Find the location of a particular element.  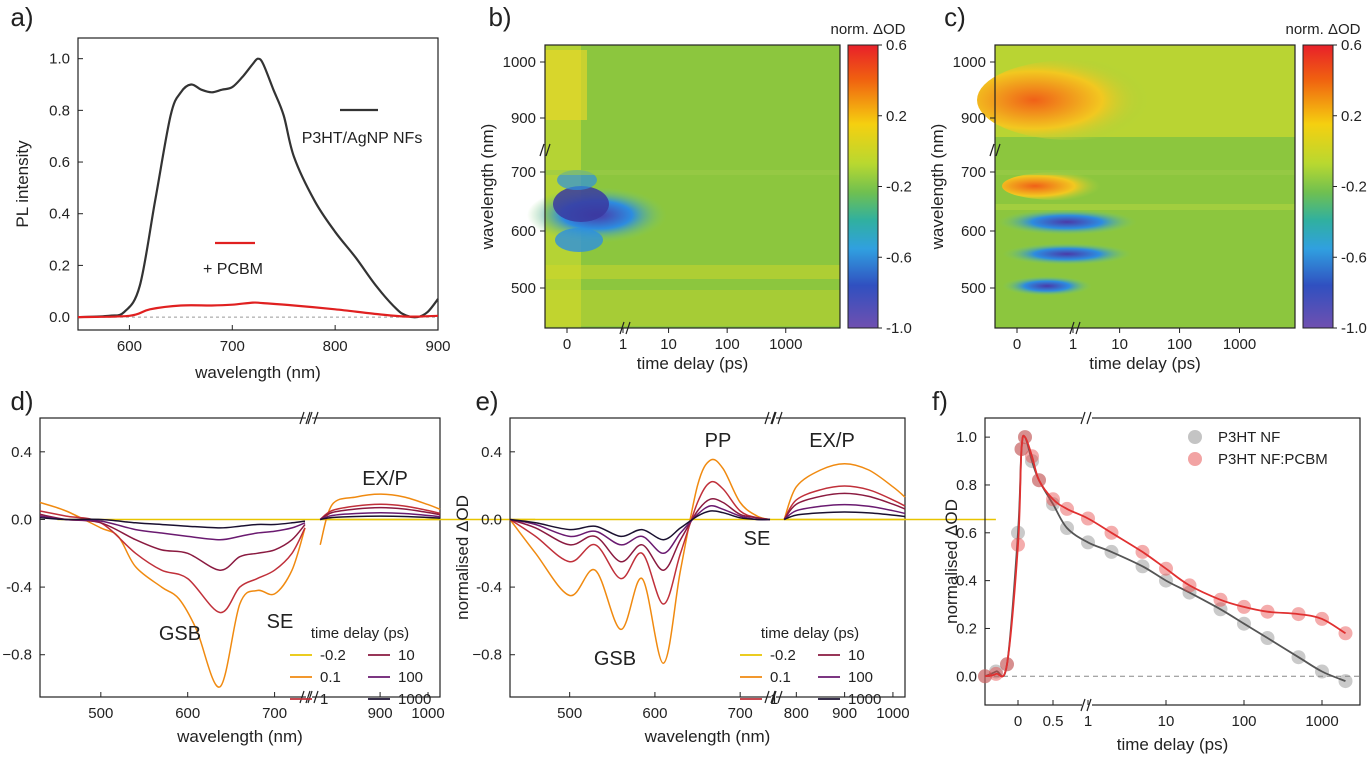

legend-label: 1000 is located at coordinates (864, 699).